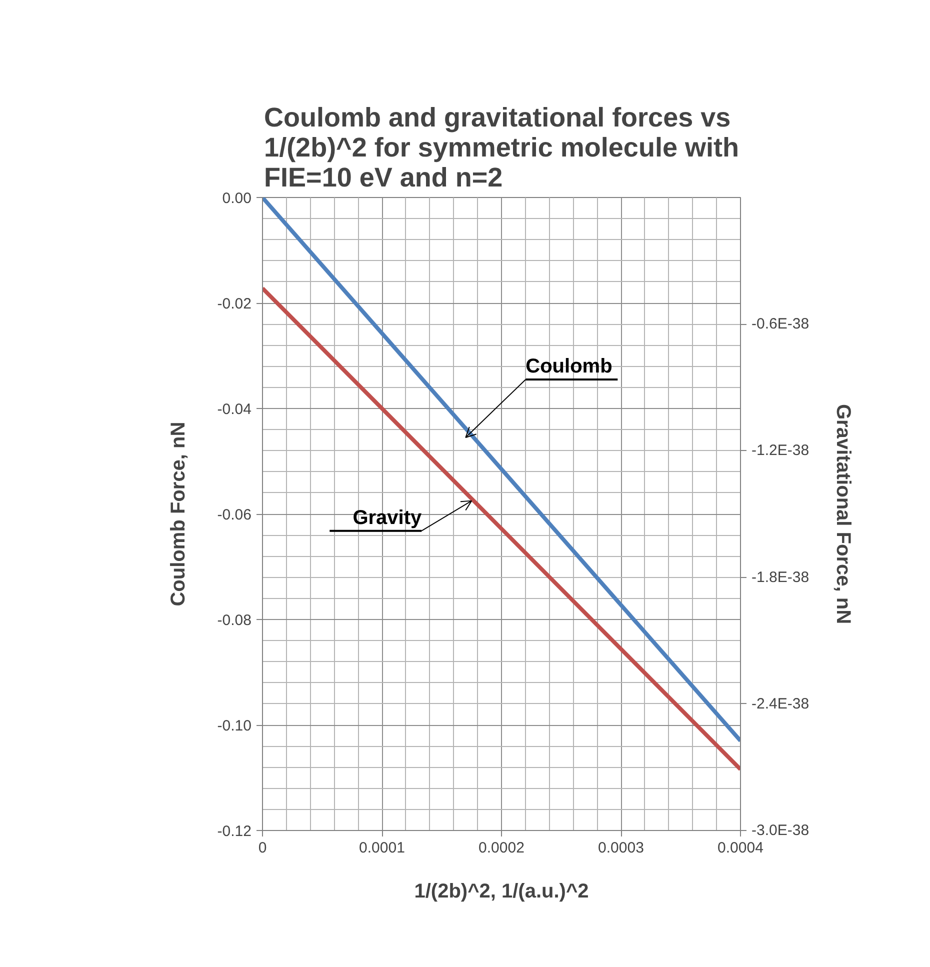  I want to click on y2-axis-title: Gravitational Force, nN, so click(843, 514).